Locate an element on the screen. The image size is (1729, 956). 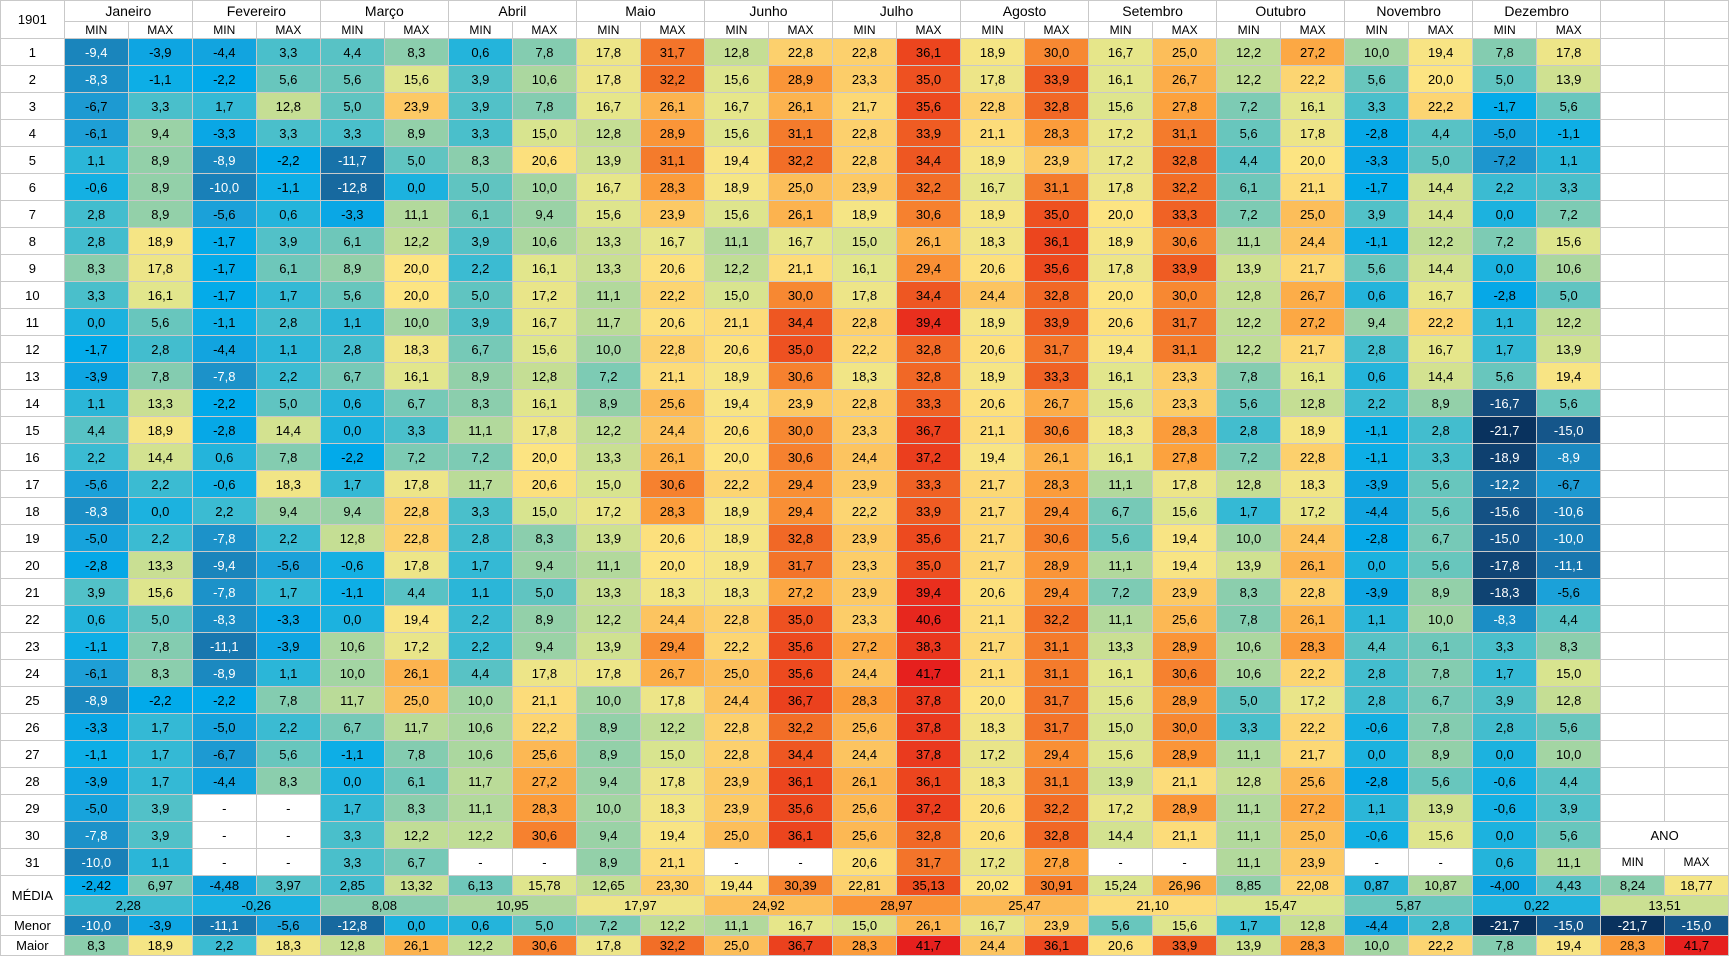
menor-cell: 12,8 is located at coordinates (1313, 925).